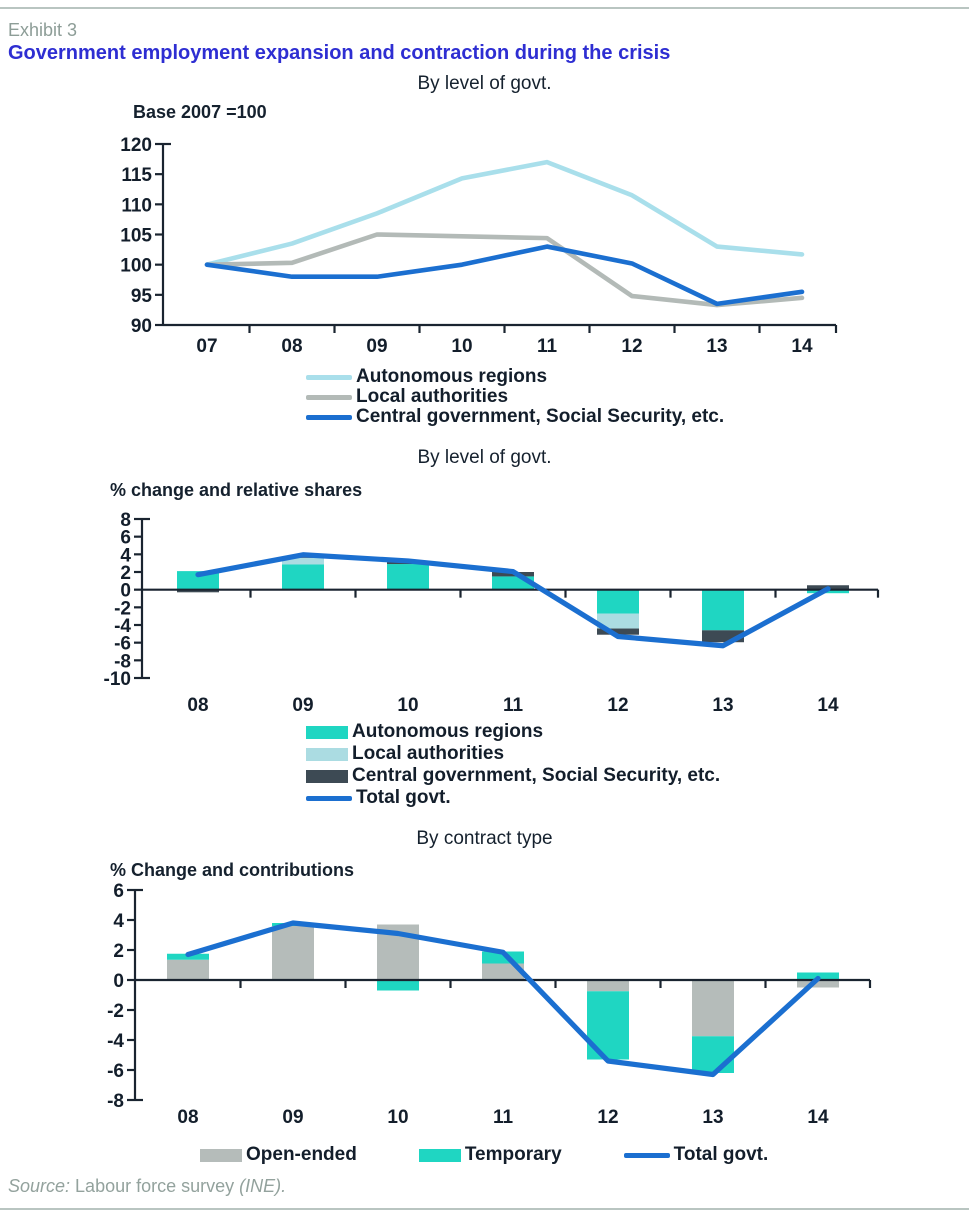  What do you see at coordinates (155, 1186) in the screenshot?
I see `source-text: Labour force survey` at bounding box center [155, 1186].